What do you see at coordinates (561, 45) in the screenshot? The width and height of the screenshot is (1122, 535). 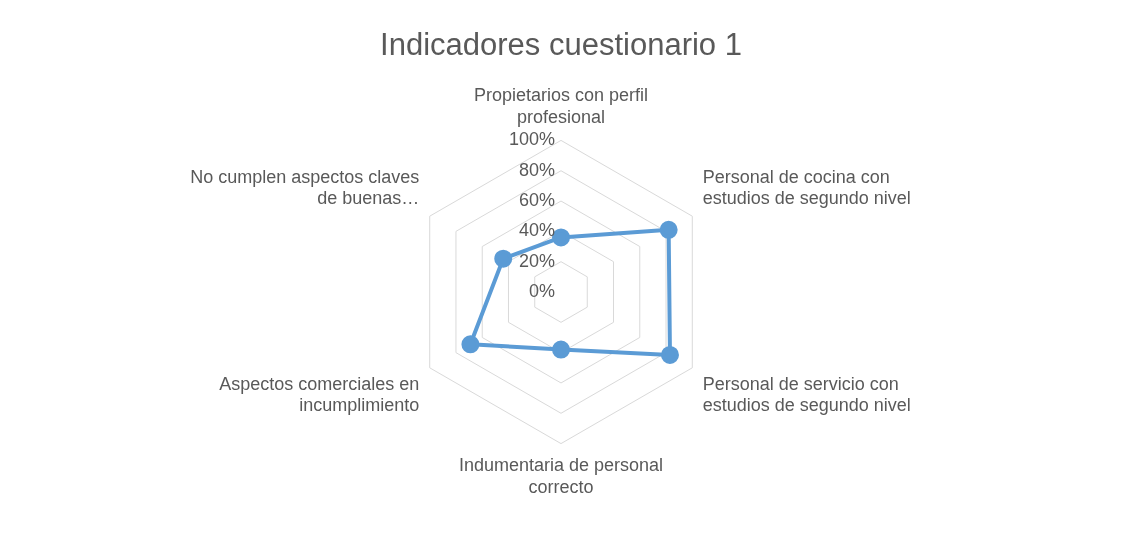 I see `chart-title: Indicadores cuestionario 1` at bounding box center [561, 45].